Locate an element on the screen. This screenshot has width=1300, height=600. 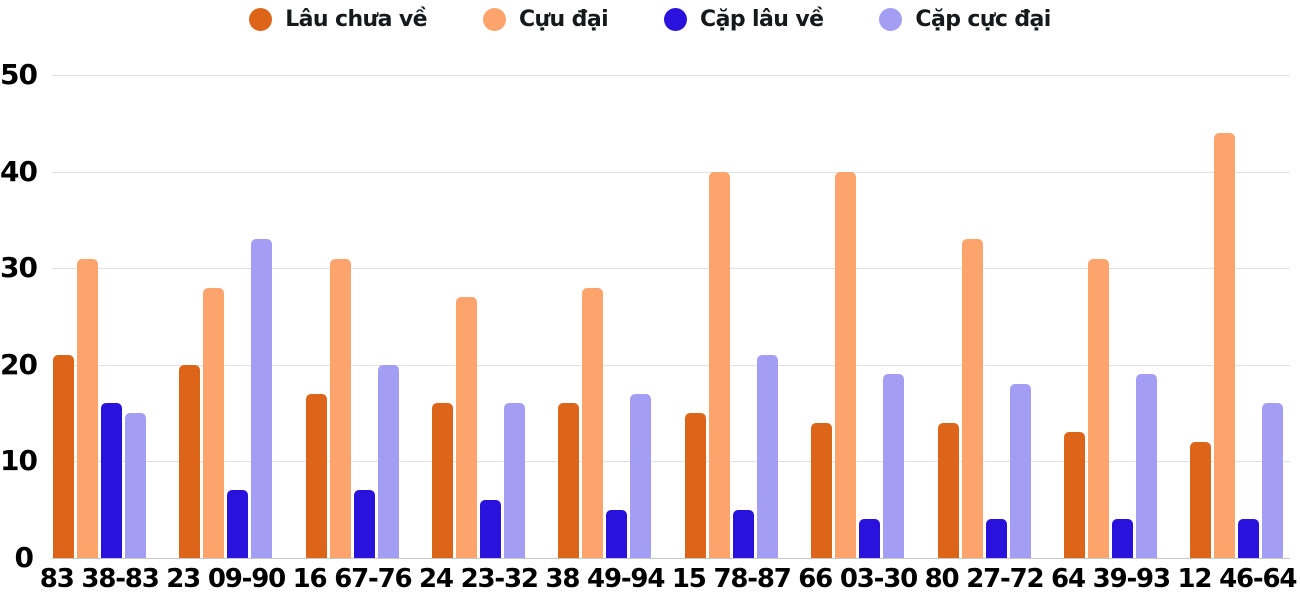
bar-series3-cat8 is located at coordinates (1146, 466).